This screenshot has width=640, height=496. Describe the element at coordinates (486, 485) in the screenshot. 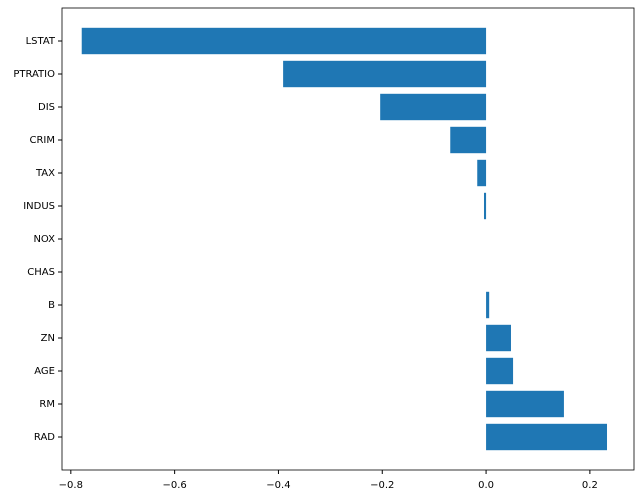

I see `x-tick-label: 0.0` at that location.